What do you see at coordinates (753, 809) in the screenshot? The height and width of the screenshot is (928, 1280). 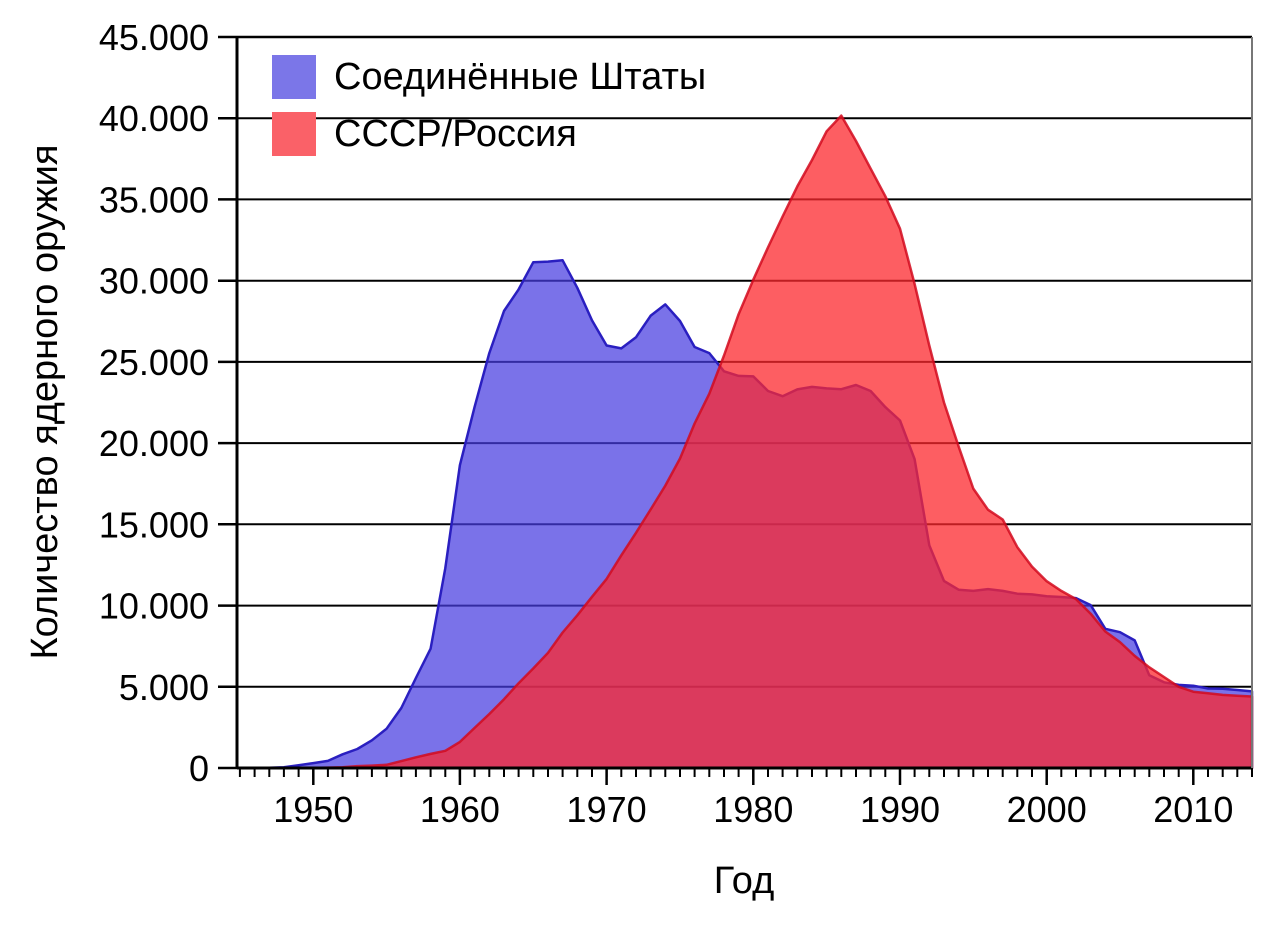 I see `x-tick-label: 1980` at bounding box center [753, 809].